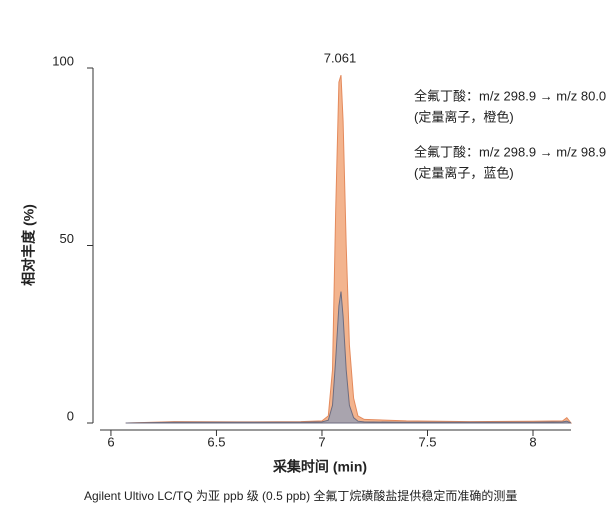  What do you see at coordinates (63, 60) in the screenshot?
I see `y-tick-label: 100` at bounding box center [63, 60].